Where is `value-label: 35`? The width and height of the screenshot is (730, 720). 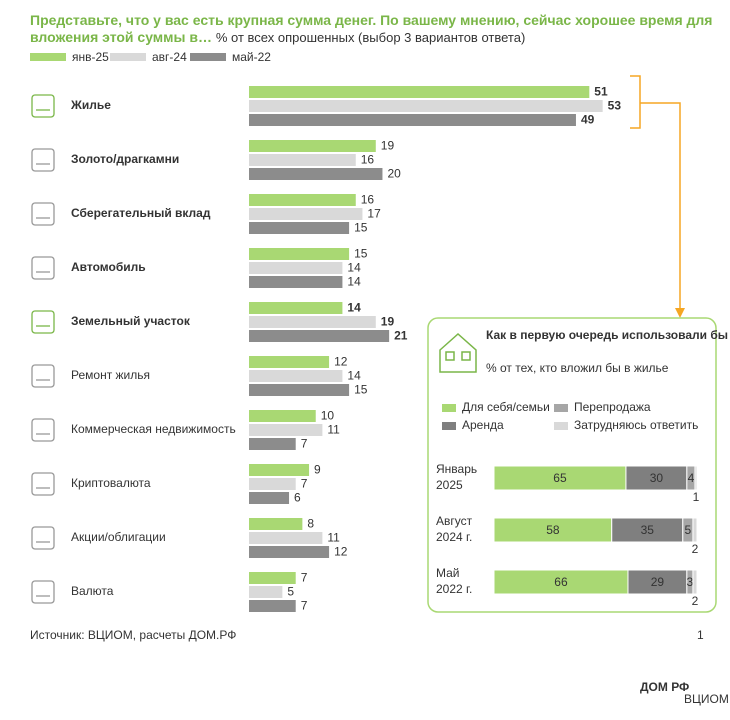 value-label: 35 is located at coordinates (648, 530).